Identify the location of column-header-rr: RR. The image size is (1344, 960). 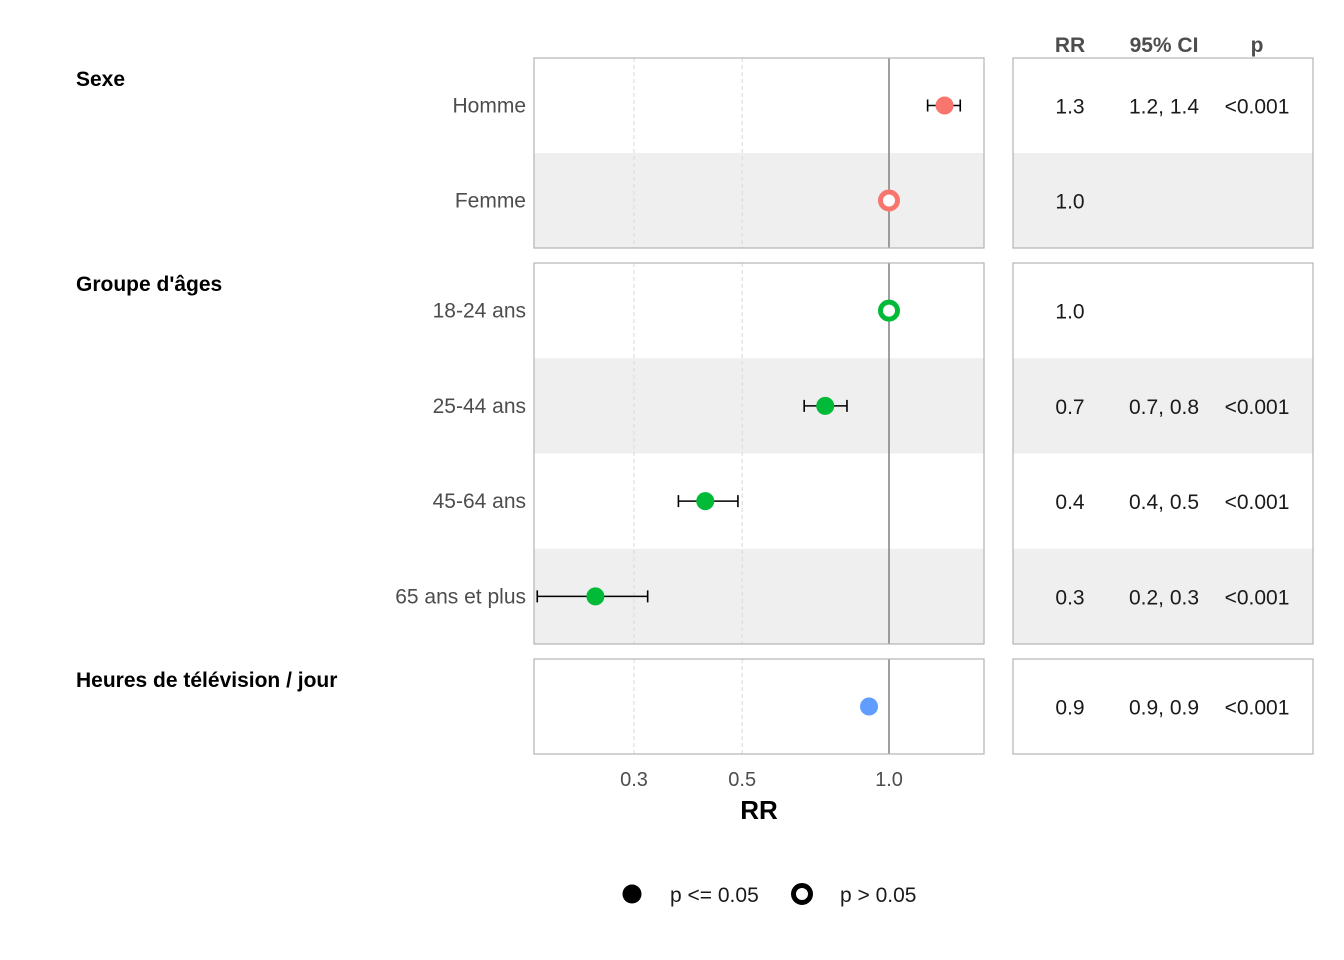
(1070, 45).